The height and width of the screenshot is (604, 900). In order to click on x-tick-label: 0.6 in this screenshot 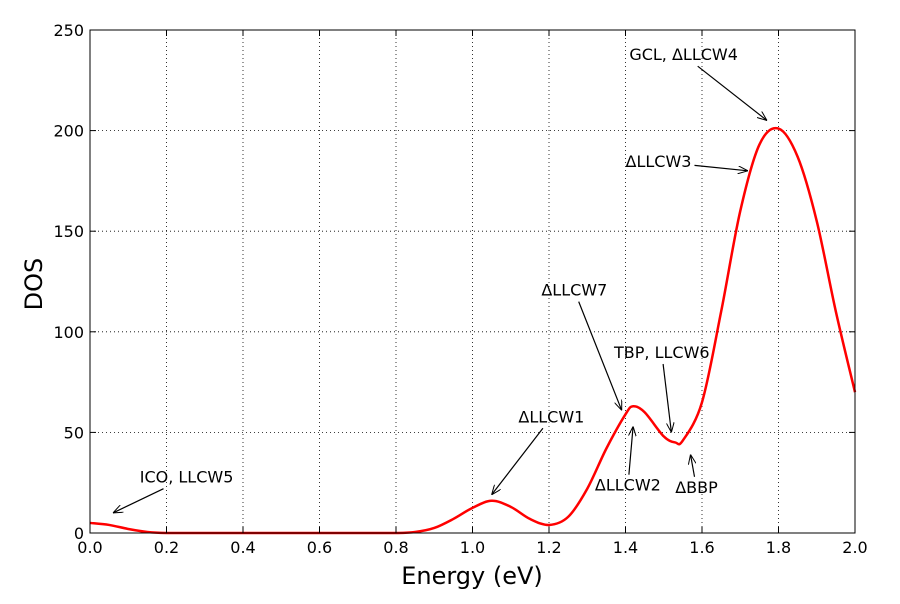, I will do `click(319, 547)`.